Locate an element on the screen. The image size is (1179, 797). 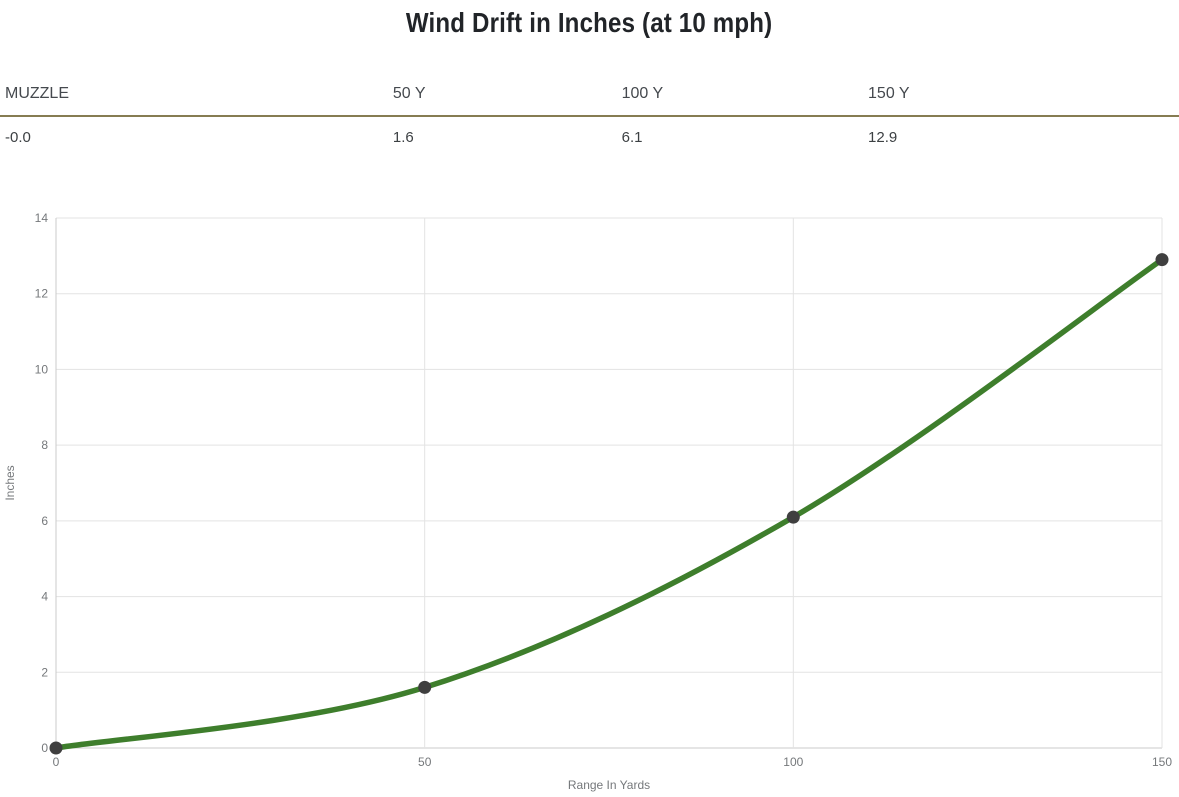
page-title: Wind Drift in Inches (at 10 mph) is located at coordinates (589, 20).